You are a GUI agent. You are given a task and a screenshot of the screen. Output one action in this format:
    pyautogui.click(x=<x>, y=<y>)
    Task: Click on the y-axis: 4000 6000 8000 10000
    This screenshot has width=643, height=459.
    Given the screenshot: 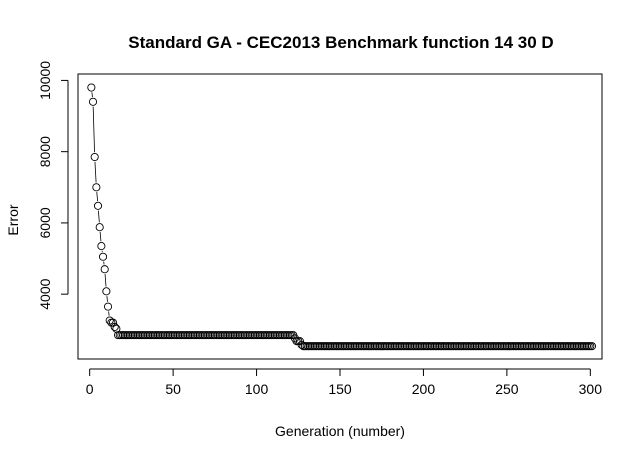 What is the action you would take?
    pyautogui.click(x=53, y=185)
    